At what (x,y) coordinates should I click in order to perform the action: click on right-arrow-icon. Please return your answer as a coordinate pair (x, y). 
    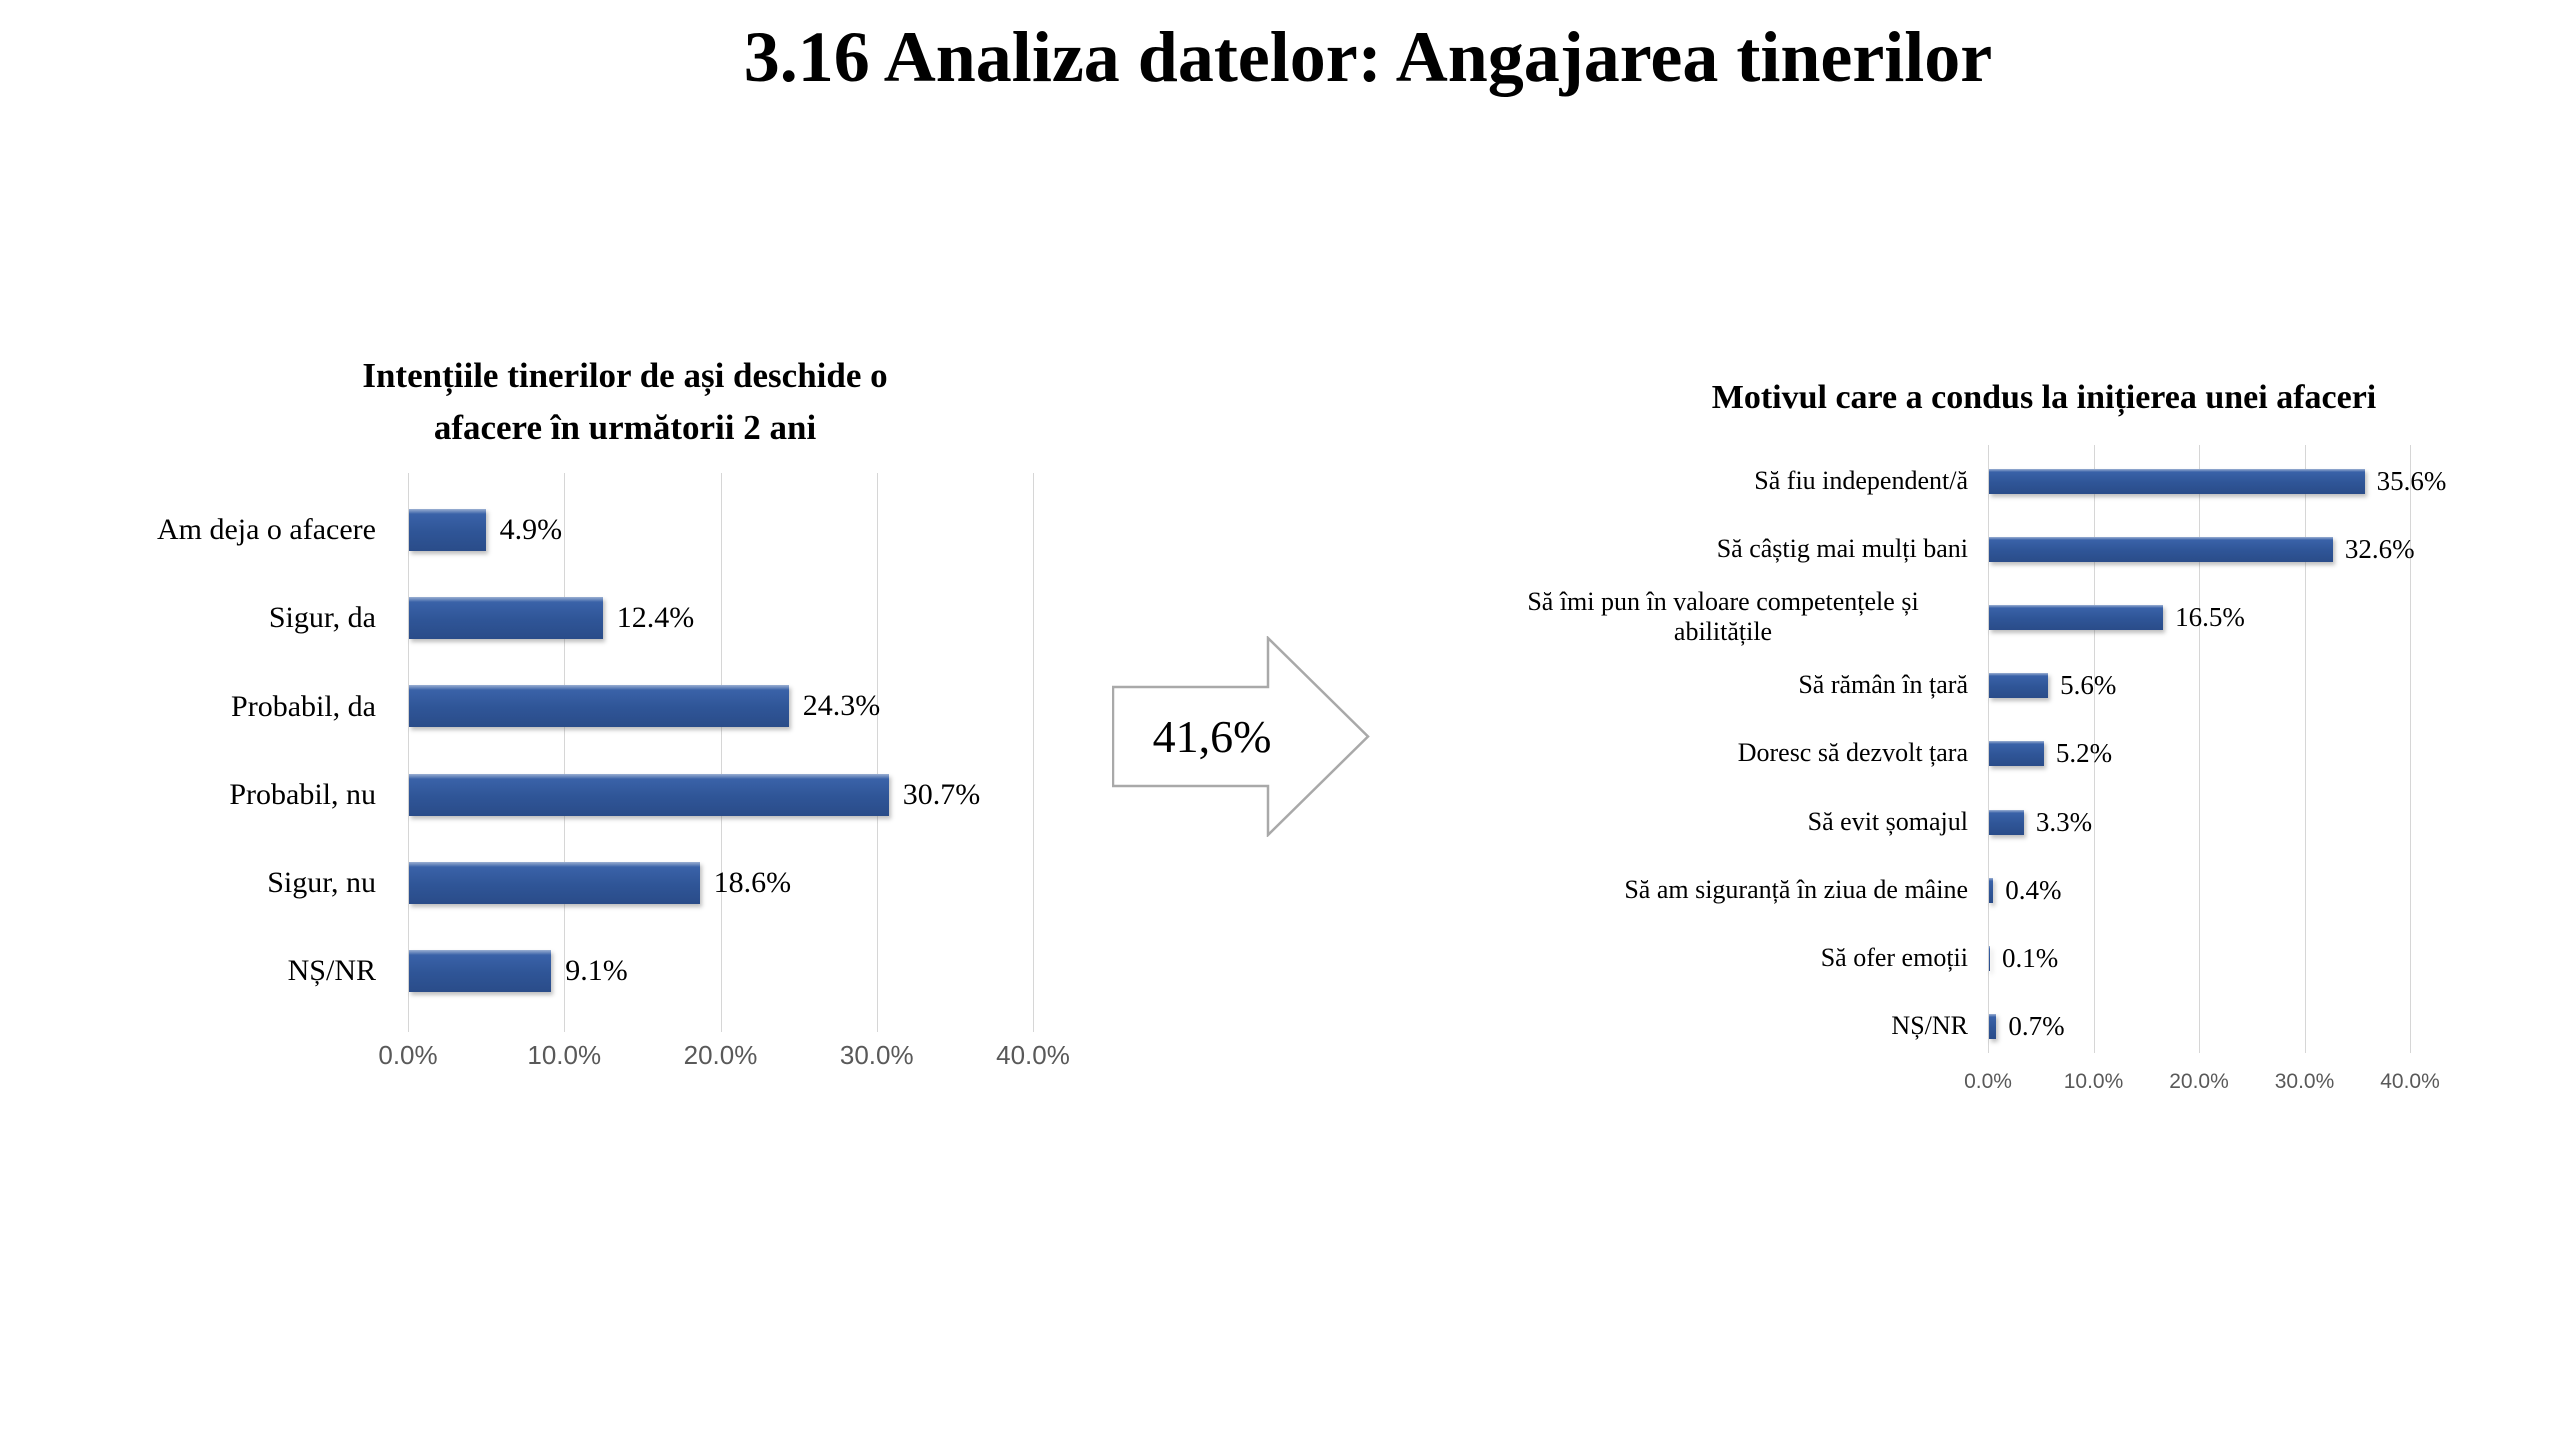
    Looking at the image, I should click on (1241, 736).